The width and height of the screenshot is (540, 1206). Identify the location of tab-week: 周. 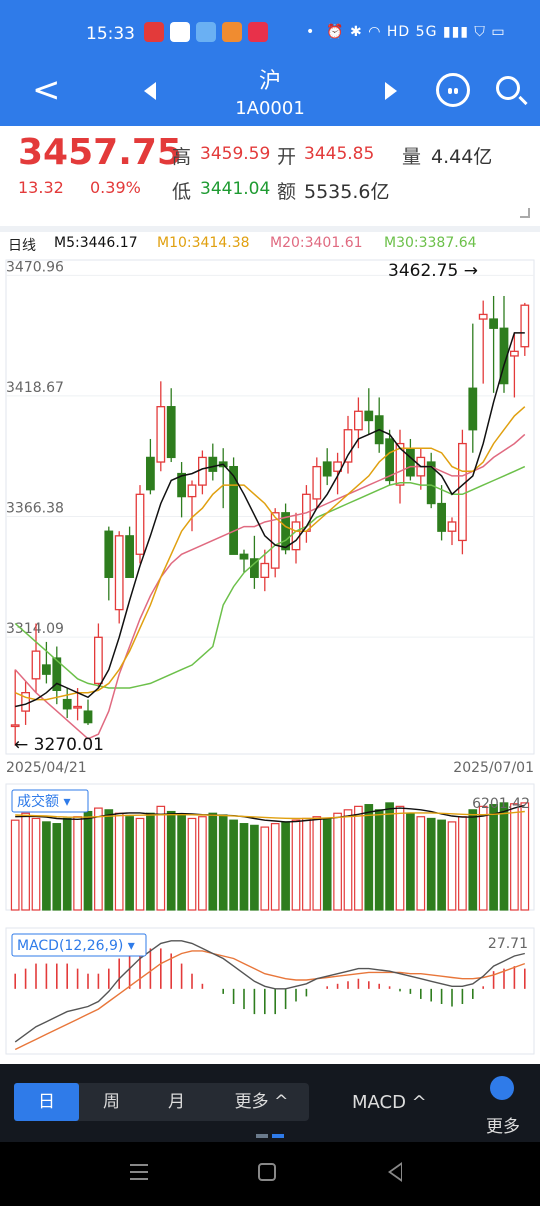
(111, 1102).